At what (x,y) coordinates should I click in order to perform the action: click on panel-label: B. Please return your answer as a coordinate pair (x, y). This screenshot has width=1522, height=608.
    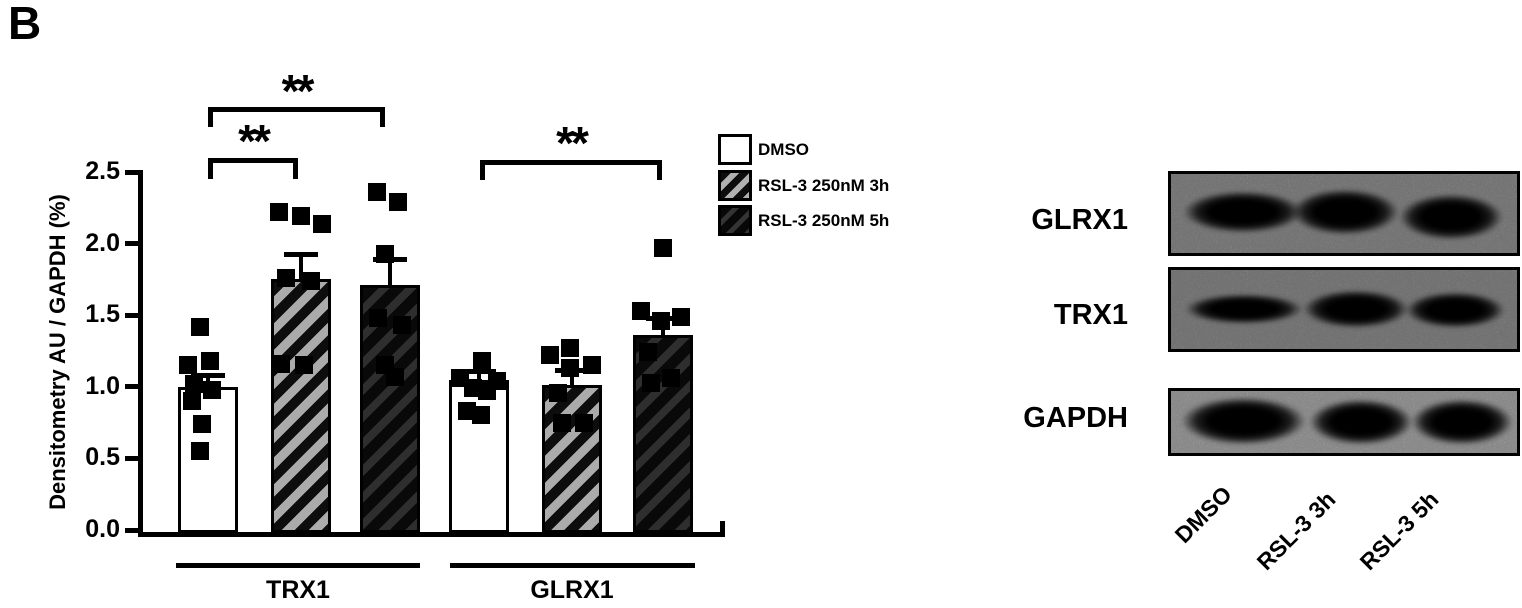
    Looking at the image, I should click on (25, 24).